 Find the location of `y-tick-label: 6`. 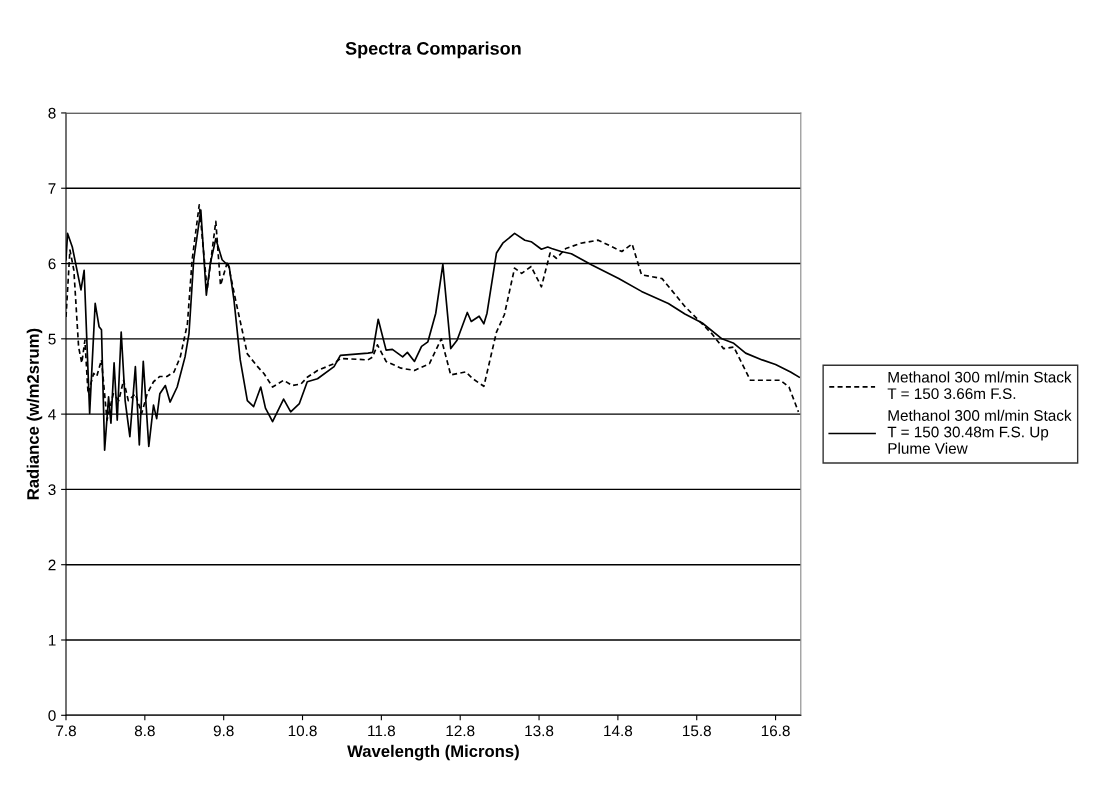

y-tick-label: 6 is located at coordinates (52, 264).